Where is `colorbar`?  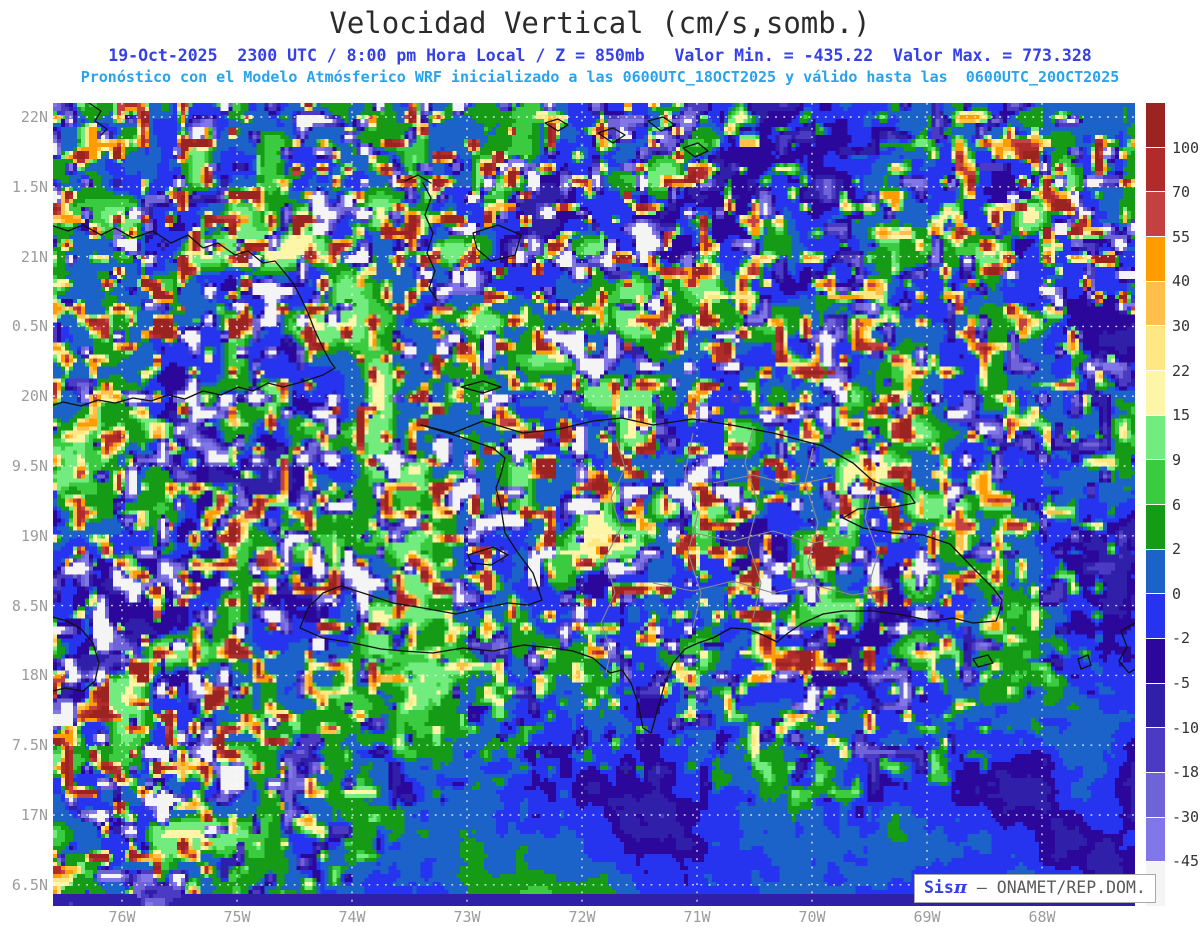
colorbar is located at coordinates (1155, 505).